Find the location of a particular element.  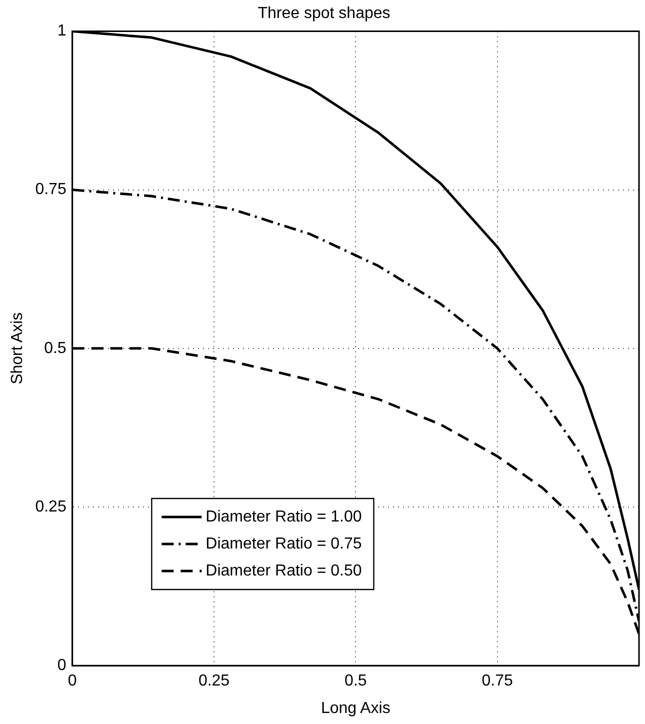

x-tick-label: 0.25 is located at coordinates (214, 681).